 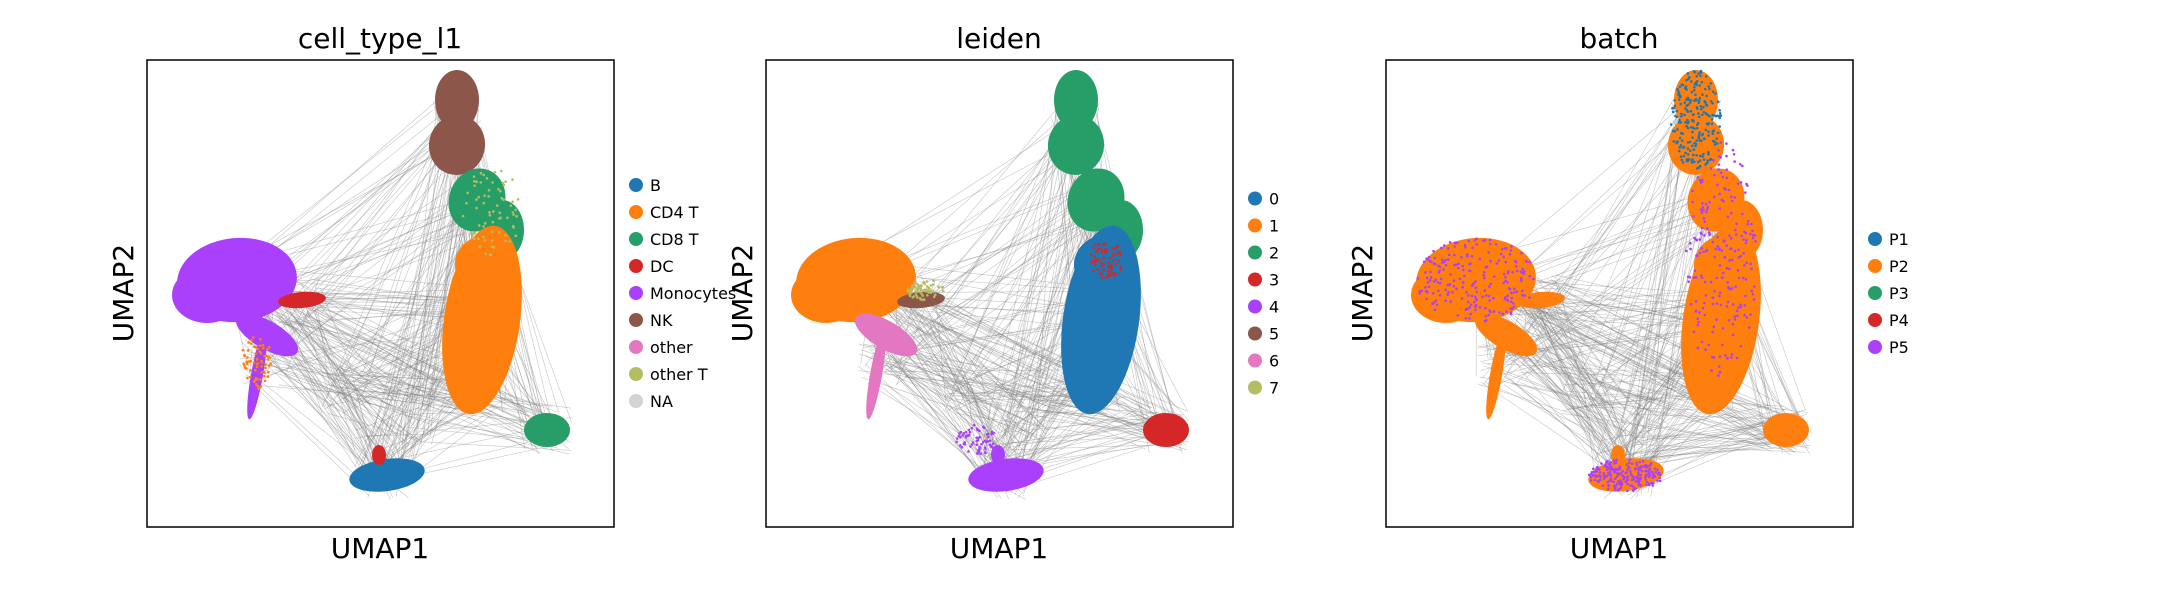 I want to click on legend: 0 1 2 3 4 5 6 7, so click(x=1263, y=294).